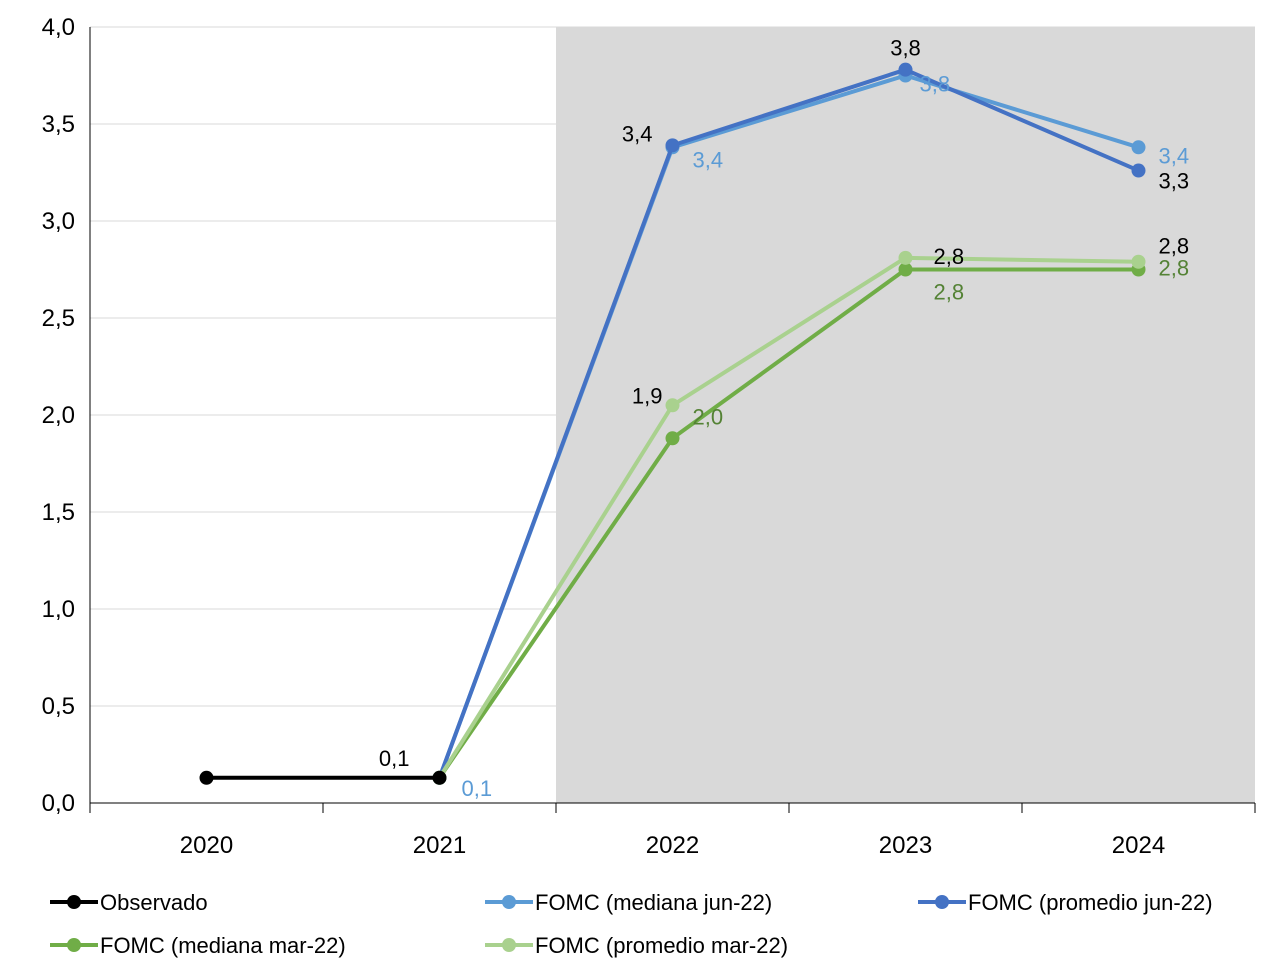 The width and height of the screenshot is (1263, 964). I want to click on y-tick-label: 3,0, so click(58, 221).